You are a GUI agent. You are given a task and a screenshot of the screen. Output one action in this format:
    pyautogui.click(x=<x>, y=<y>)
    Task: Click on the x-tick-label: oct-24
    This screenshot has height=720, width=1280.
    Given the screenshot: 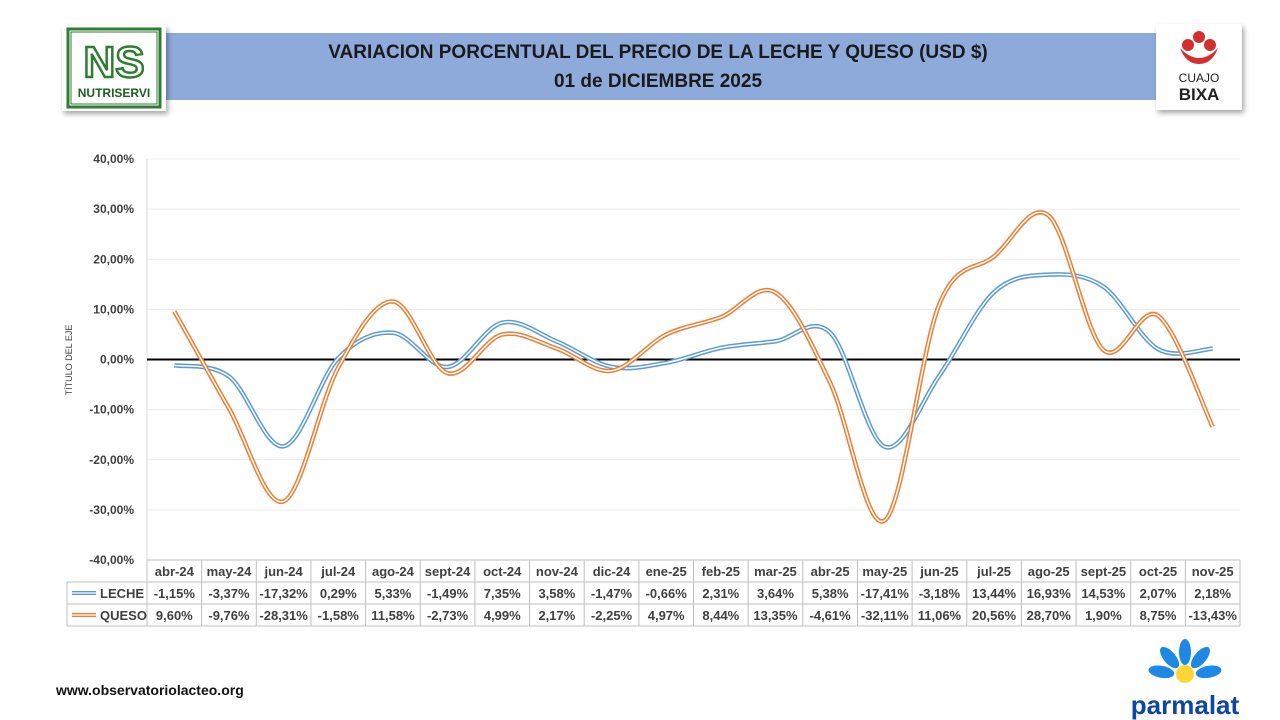 What is the action you would take?
    pyautogui.click(x=502, y=571)
    